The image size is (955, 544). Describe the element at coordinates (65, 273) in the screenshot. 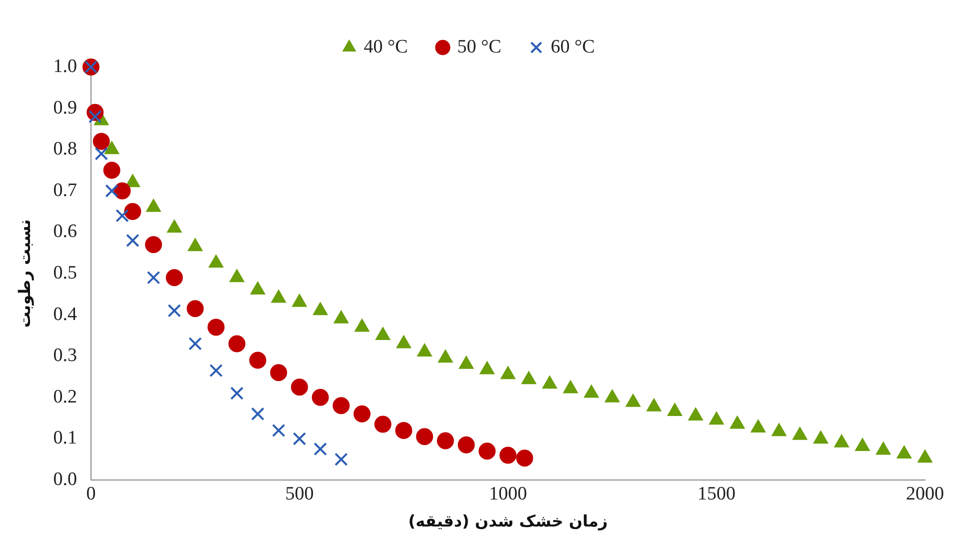

I see `y-tick-label: 0.5` at that location.